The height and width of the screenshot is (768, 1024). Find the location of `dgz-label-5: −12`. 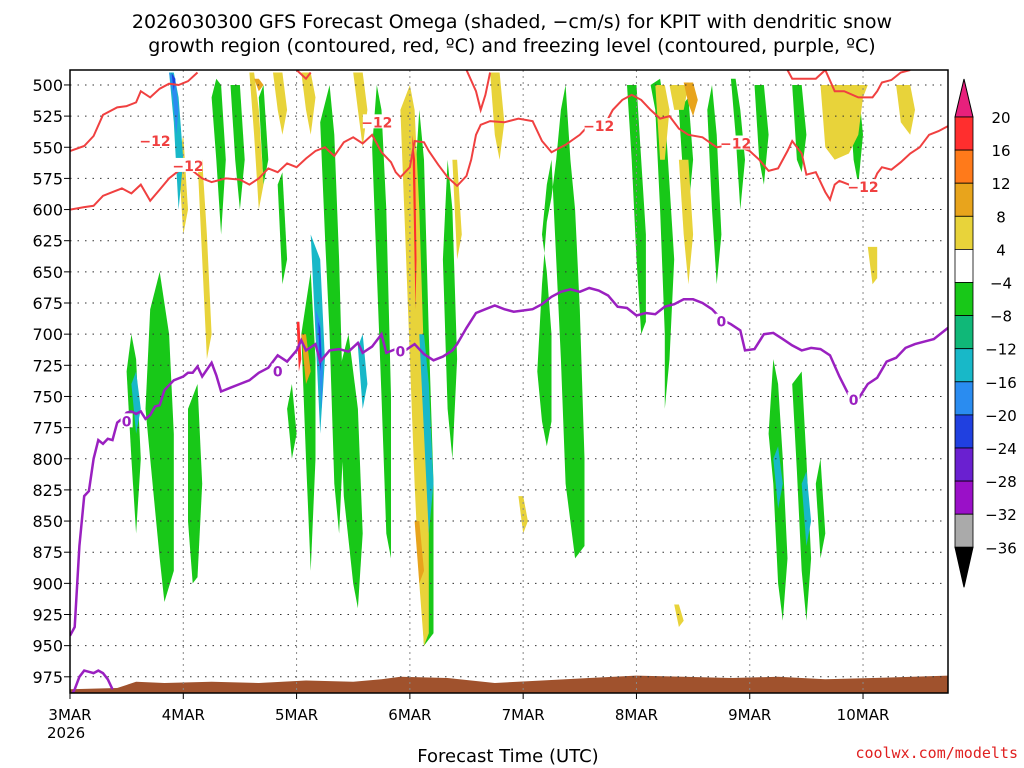

dgz-label-5: −12 is located at coordinates (862, 188).